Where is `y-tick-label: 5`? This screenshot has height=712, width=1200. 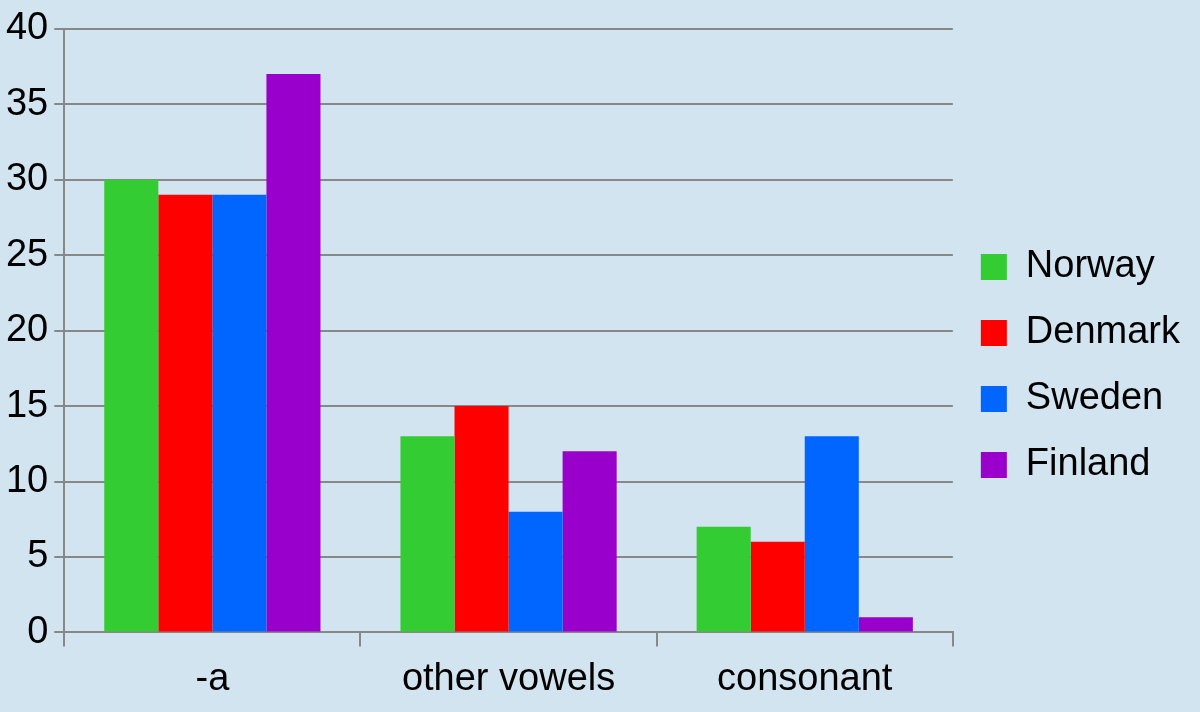 y-tick-label: 5 is located at coordinates (38, 554).